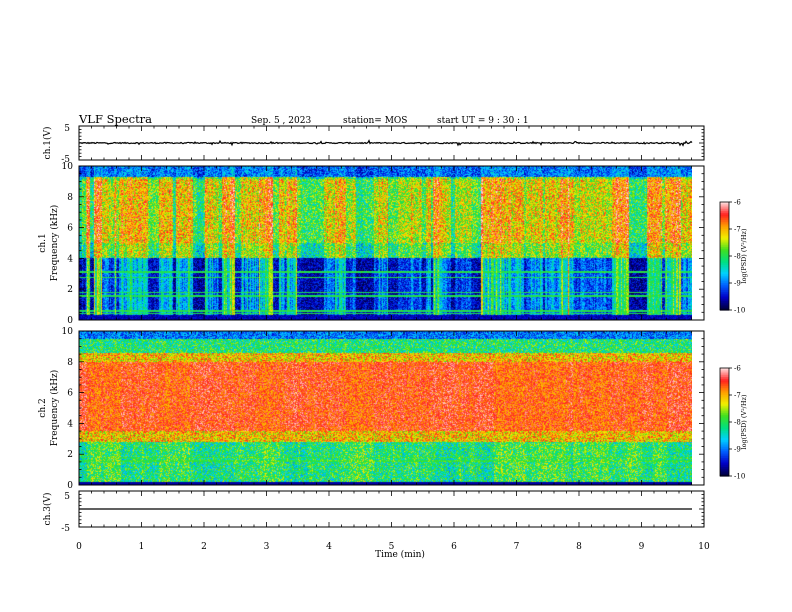  What do you see at coordinates (281, 121) in the screenshot?
I see `date-label: Sep. 5 , 2023` at bounding box center [281, 121].